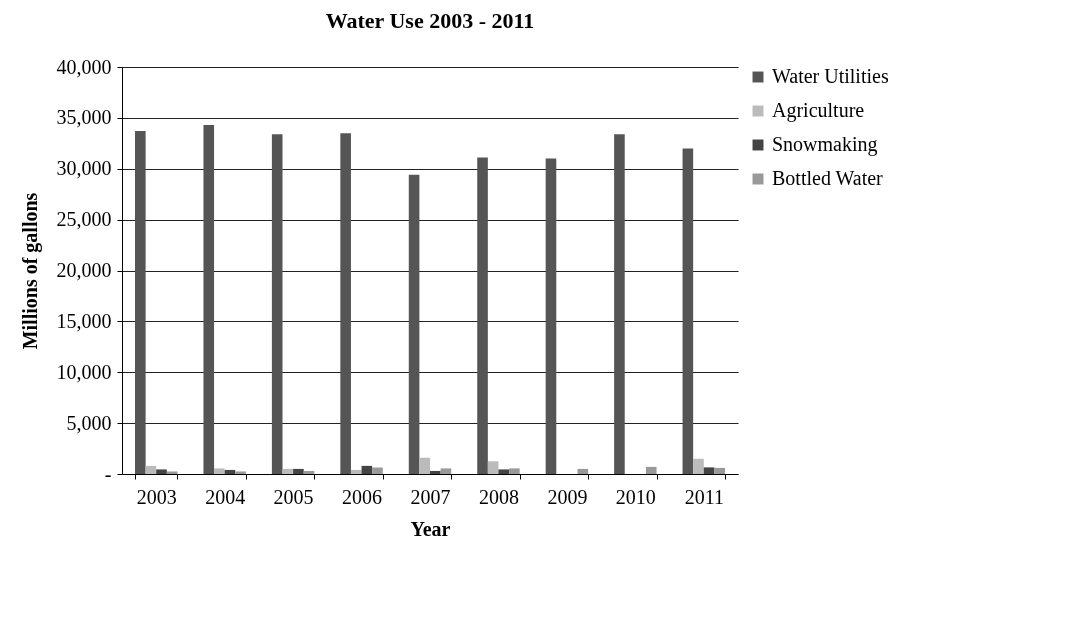 This screenshot has width=1070, height=618. Describe the element at coordinates (825, 144) in the screenshot. I see `legend-label: Snowmaking` at that location.